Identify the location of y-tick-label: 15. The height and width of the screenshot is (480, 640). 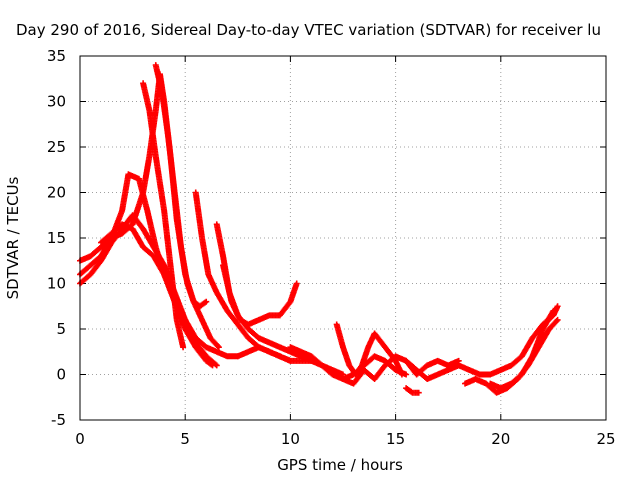
(56, 238).